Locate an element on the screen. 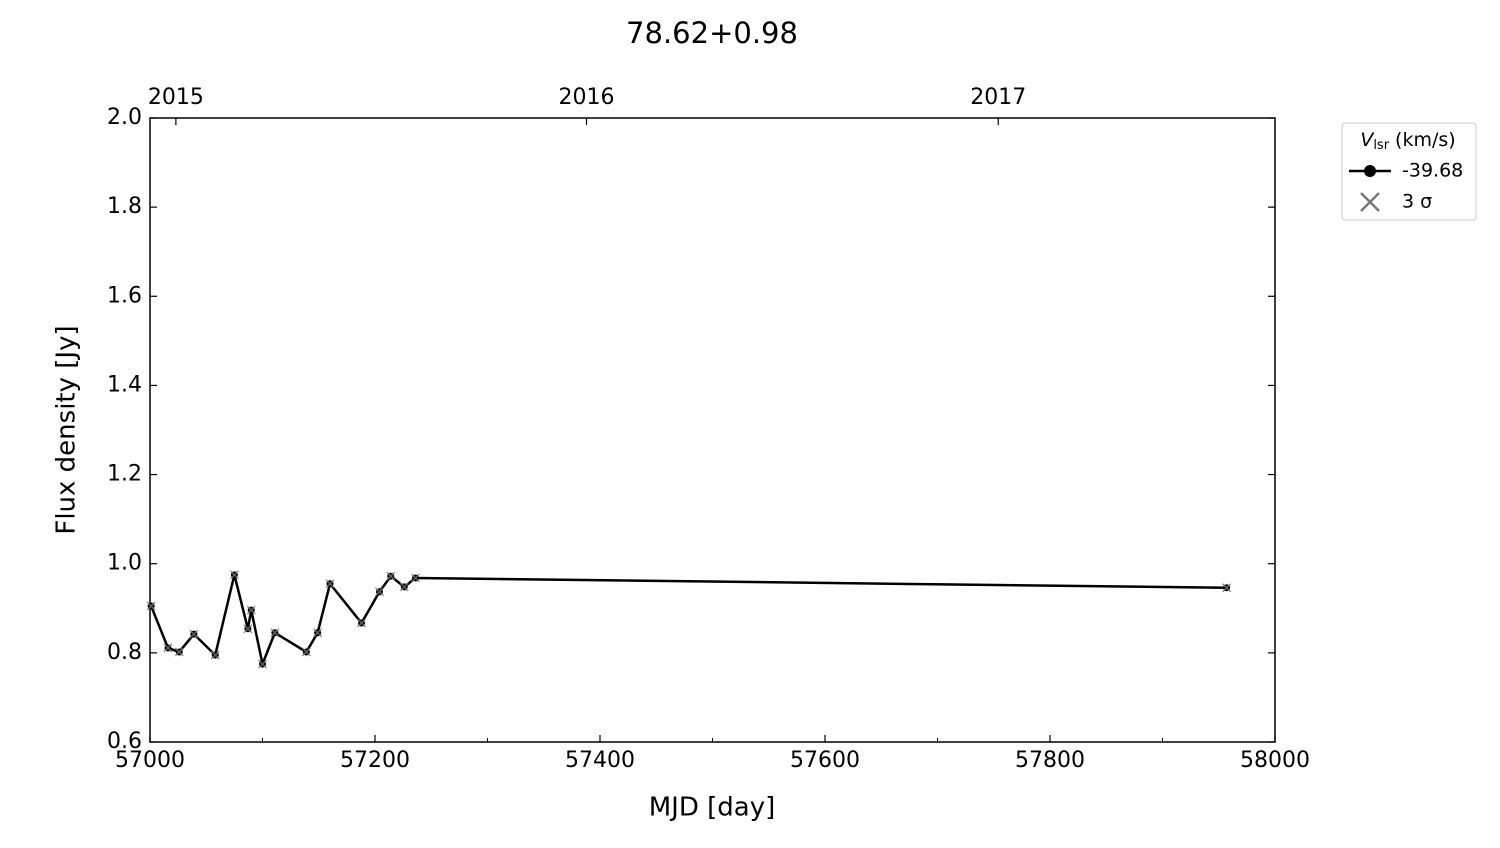  y-tick-label: 0.8 is located at coordinates (124, 652).